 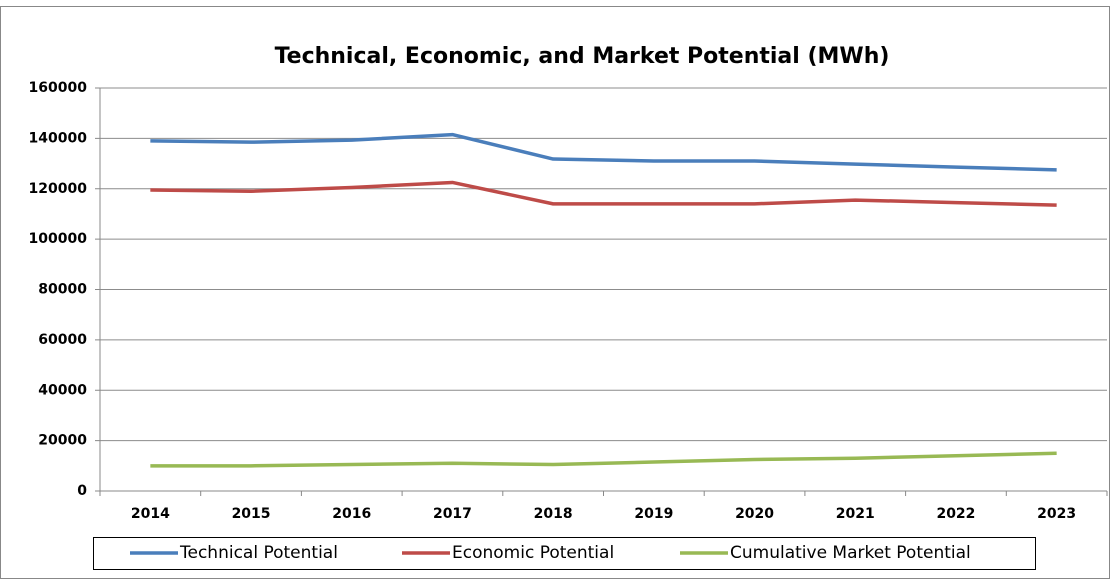 What do you see at coordinates (855, 514) in the screenshot?
I see `x-tick-label: 2021` at bounding box center [855, 514].